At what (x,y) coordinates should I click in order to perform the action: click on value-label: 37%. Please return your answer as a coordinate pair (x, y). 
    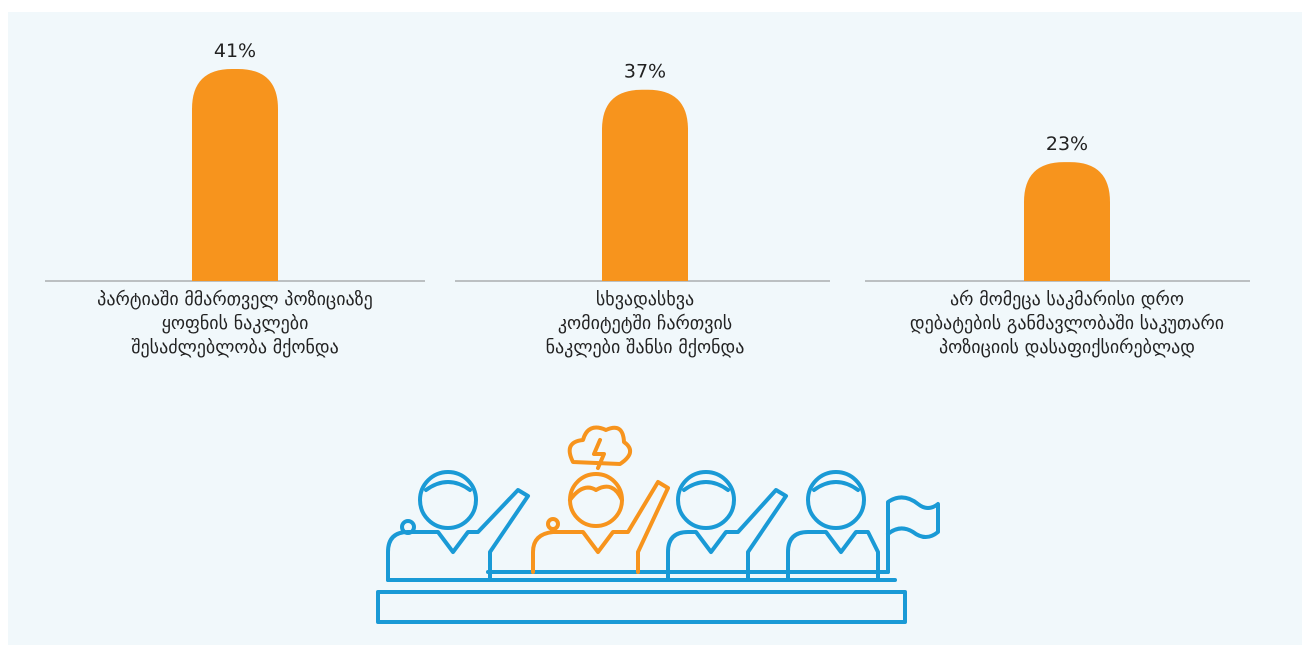
    Looking at the image, I should click on (645, 72).